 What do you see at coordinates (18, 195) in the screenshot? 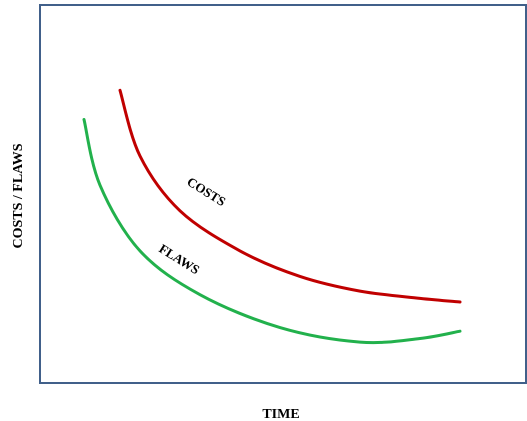
I see `y-axis-label: COSTS / FLAWS` at bounding box center [18, 195].